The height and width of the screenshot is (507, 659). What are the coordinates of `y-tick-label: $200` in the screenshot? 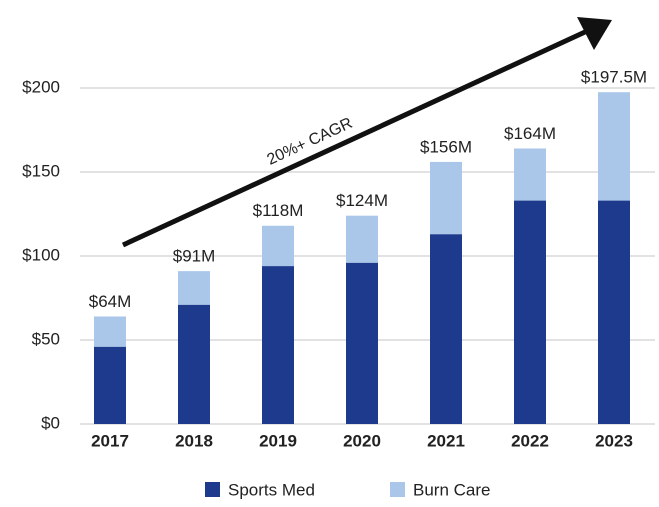 It's located at (41, 86).